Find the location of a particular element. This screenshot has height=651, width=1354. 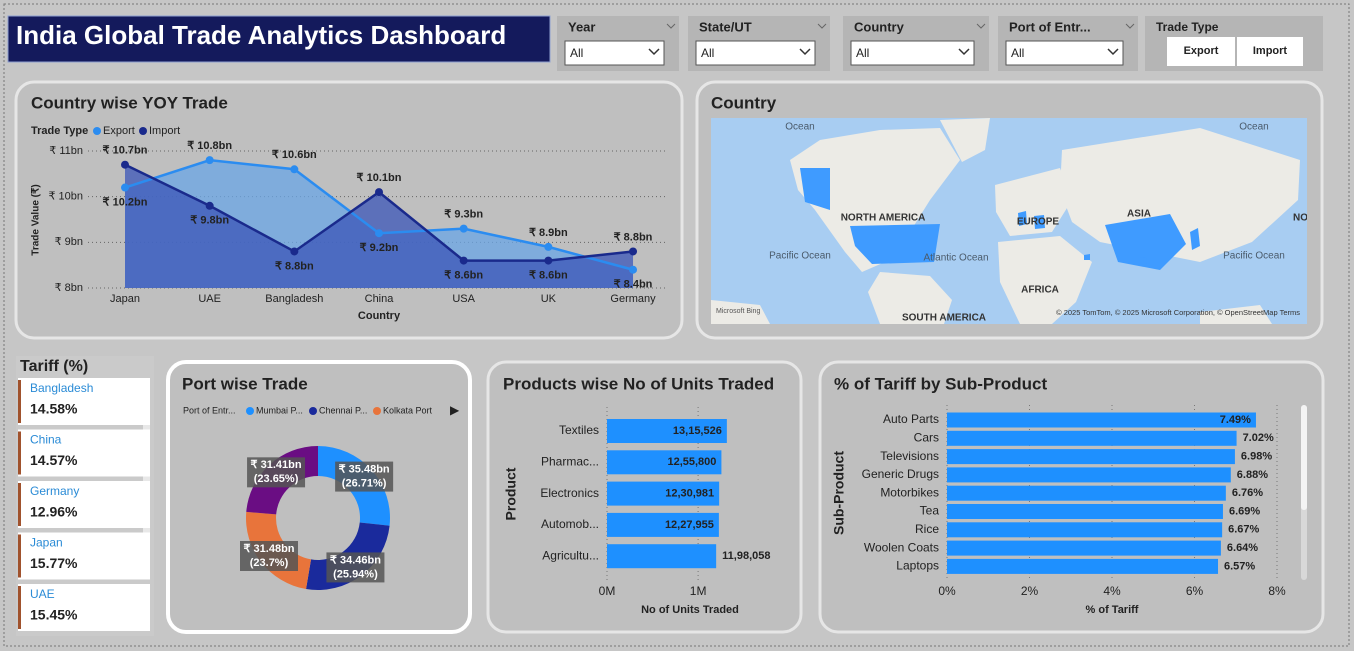

map-label: Ocean is located at coordinates (1253, 127).